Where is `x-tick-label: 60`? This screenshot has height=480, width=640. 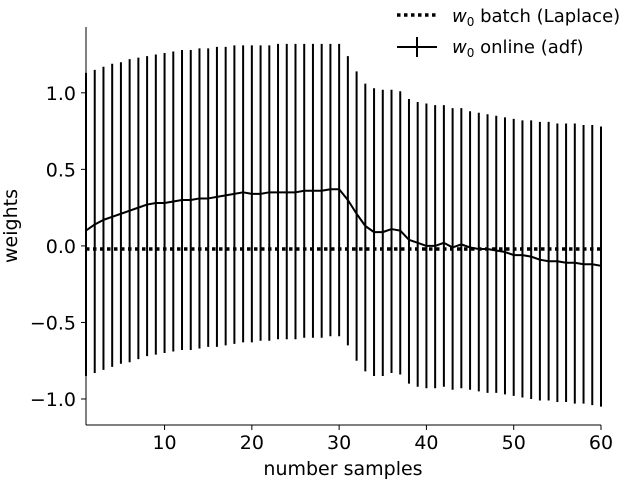 x-tick-label: 60 is located at coordinates (601, 443).